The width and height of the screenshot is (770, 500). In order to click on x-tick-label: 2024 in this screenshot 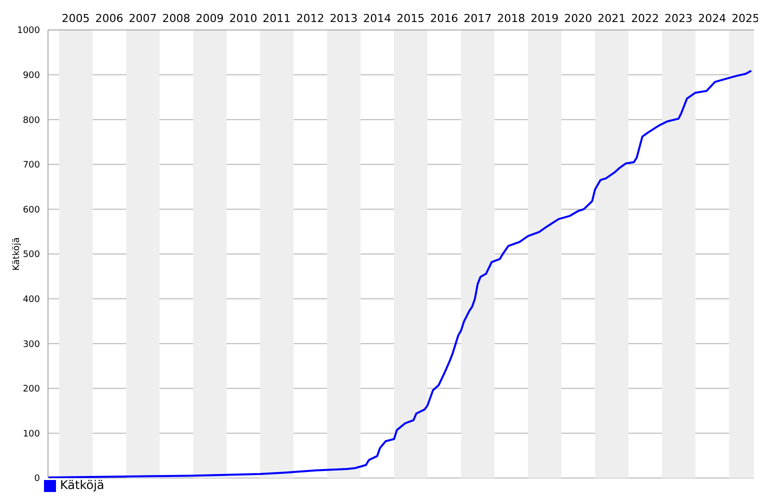, I will do `click(712, 18)`.